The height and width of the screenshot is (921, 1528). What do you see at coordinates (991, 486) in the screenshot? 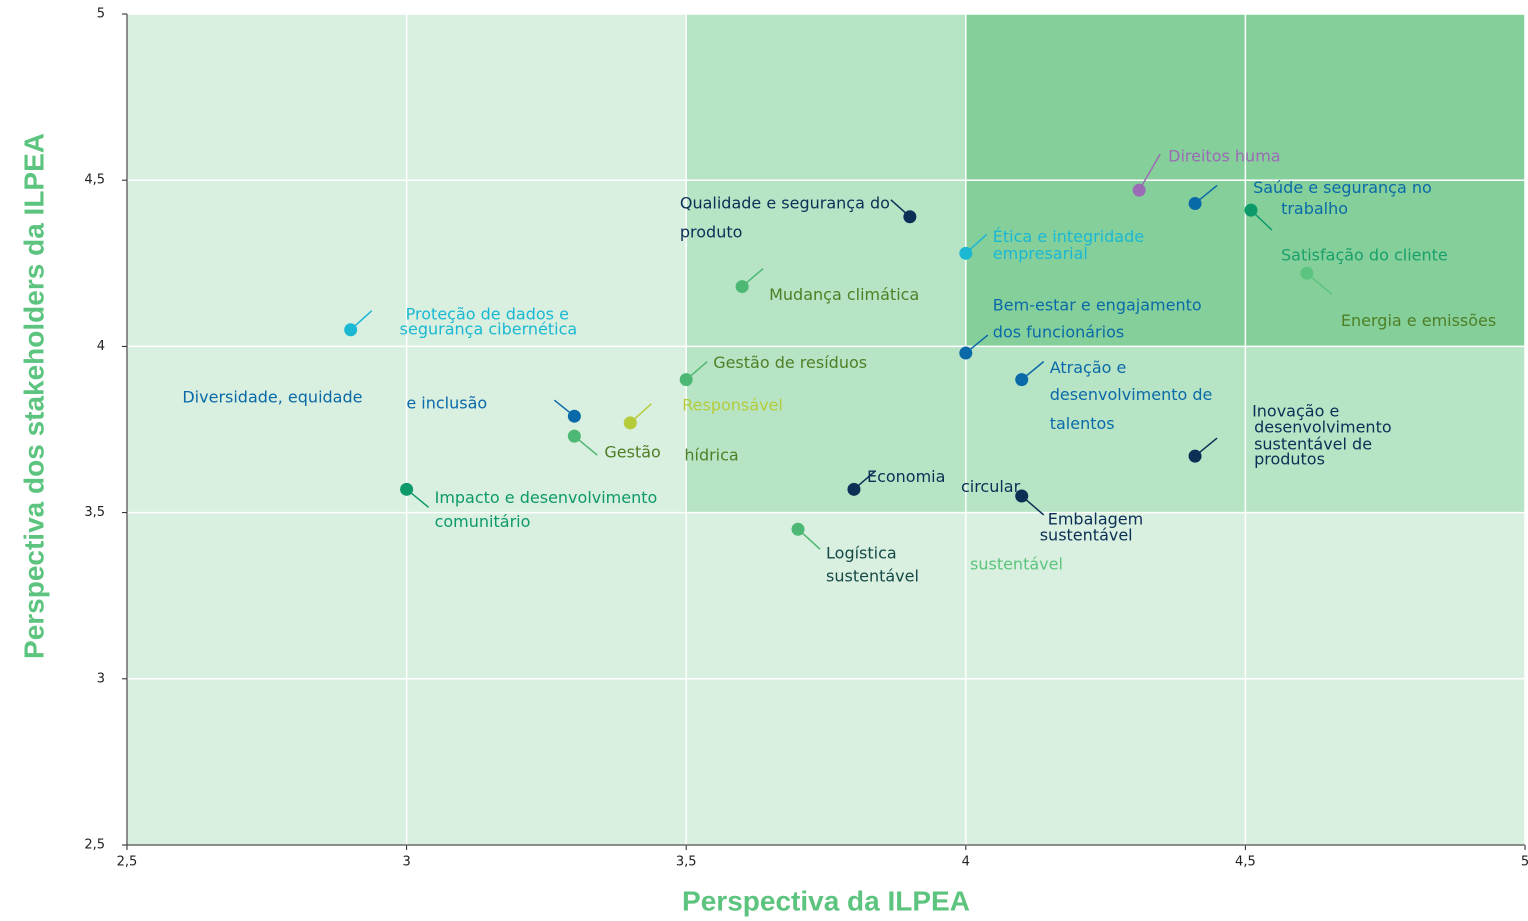
I see `point-label: circular` at bounding box center [991, 486].